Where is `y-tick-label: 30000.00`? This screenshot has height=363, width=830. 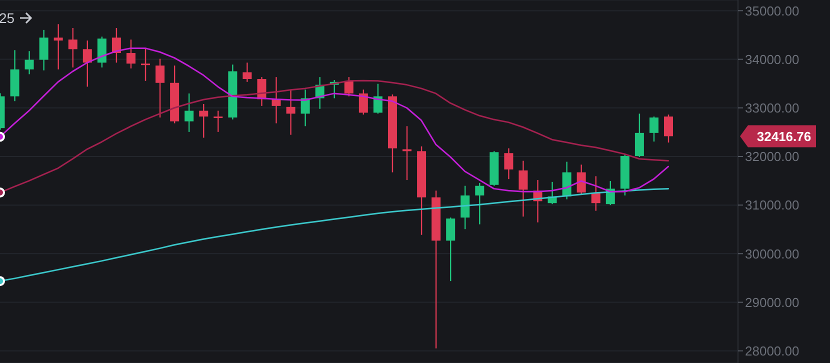 y-tick-label: 30000.00 is located at coordinates (772, 254).